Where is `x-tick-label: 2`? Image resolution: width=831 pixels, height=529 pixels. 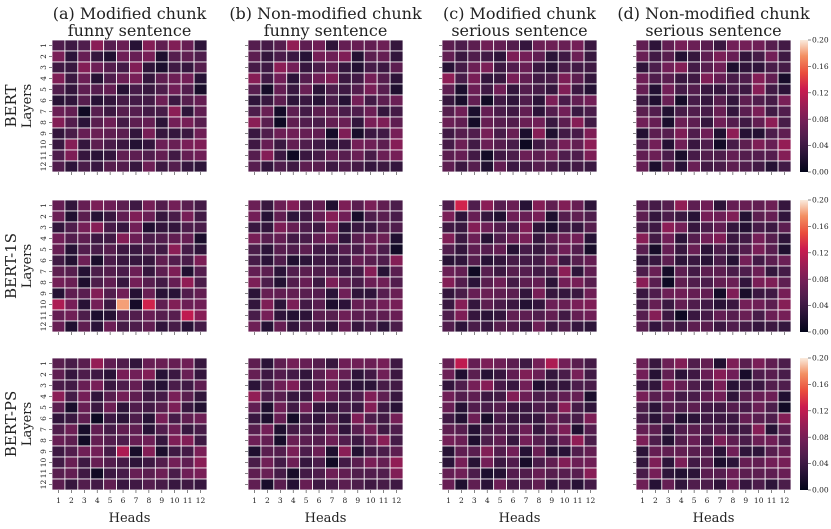 x-tick-label: 2 is located at coordinates (461, 500).